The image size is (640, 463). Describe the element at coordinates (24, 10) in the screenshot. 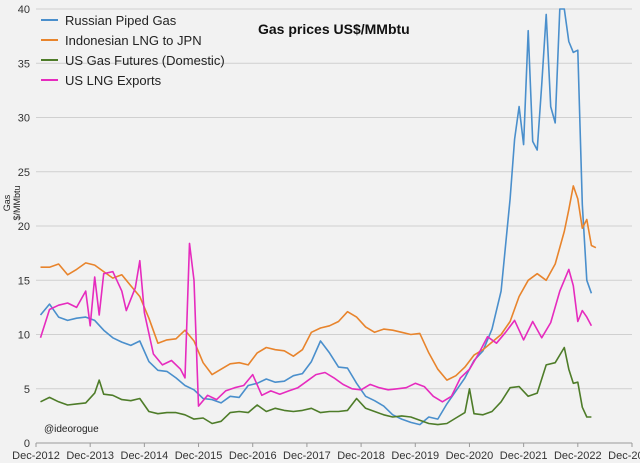

I see `y-tick-label: 40` at that location.